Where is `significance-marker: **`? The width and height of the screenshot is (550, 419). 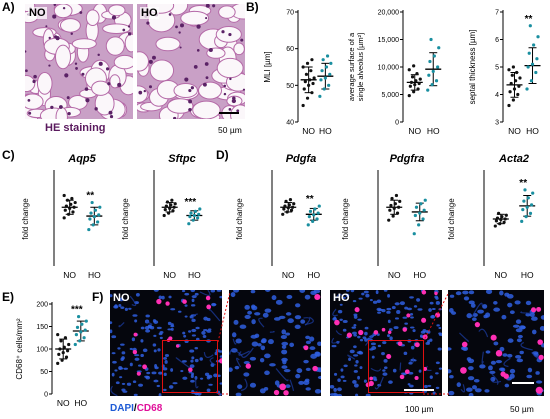
significance-marker: ** is located at coordinates (310, 199).